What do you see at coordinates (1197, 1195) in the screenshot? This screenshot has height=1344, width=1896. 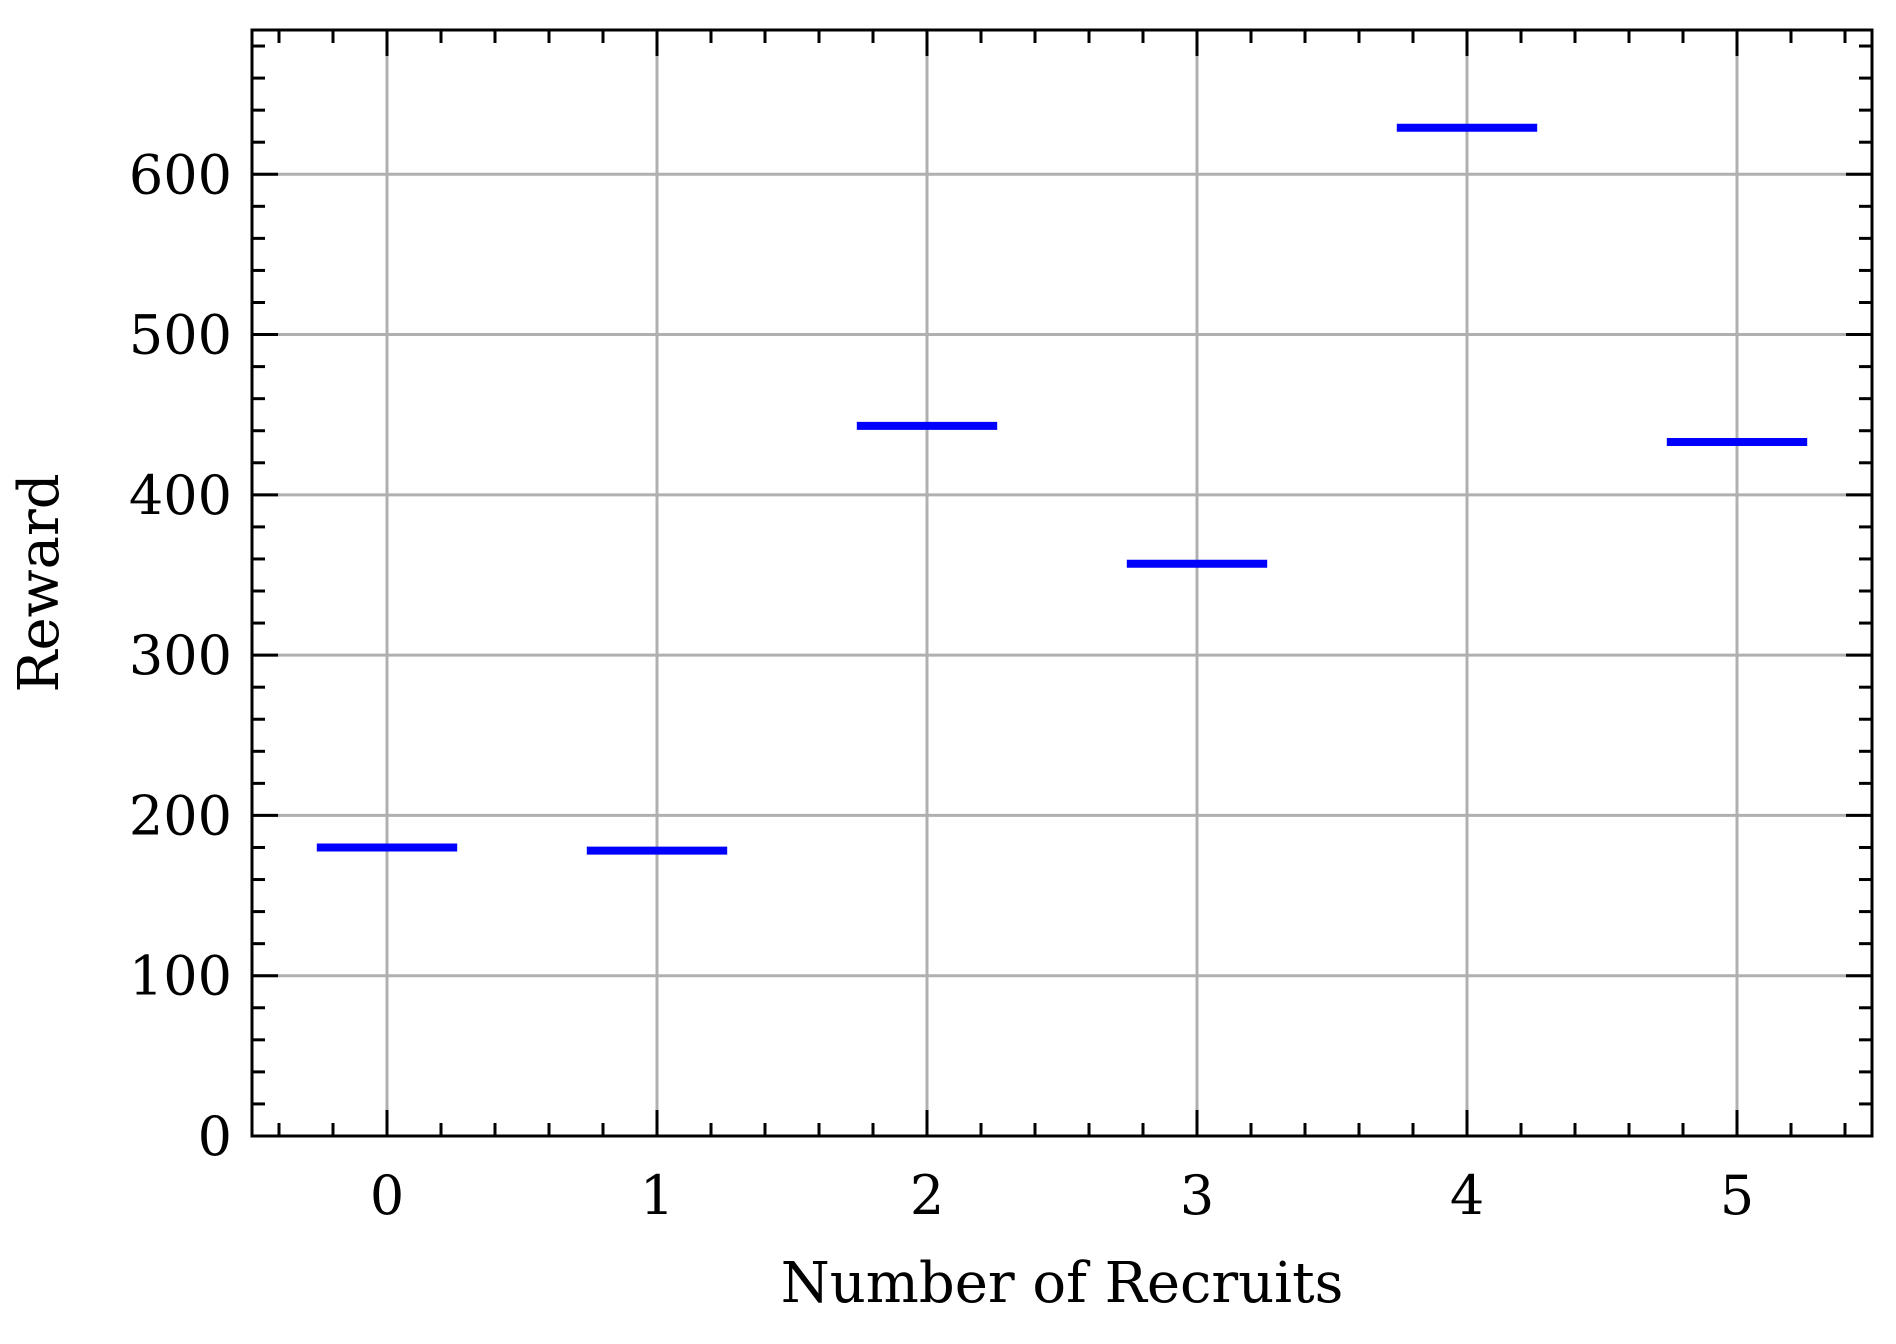 I see `x-tick-label: 3` at bounding box center [1197, 1195].